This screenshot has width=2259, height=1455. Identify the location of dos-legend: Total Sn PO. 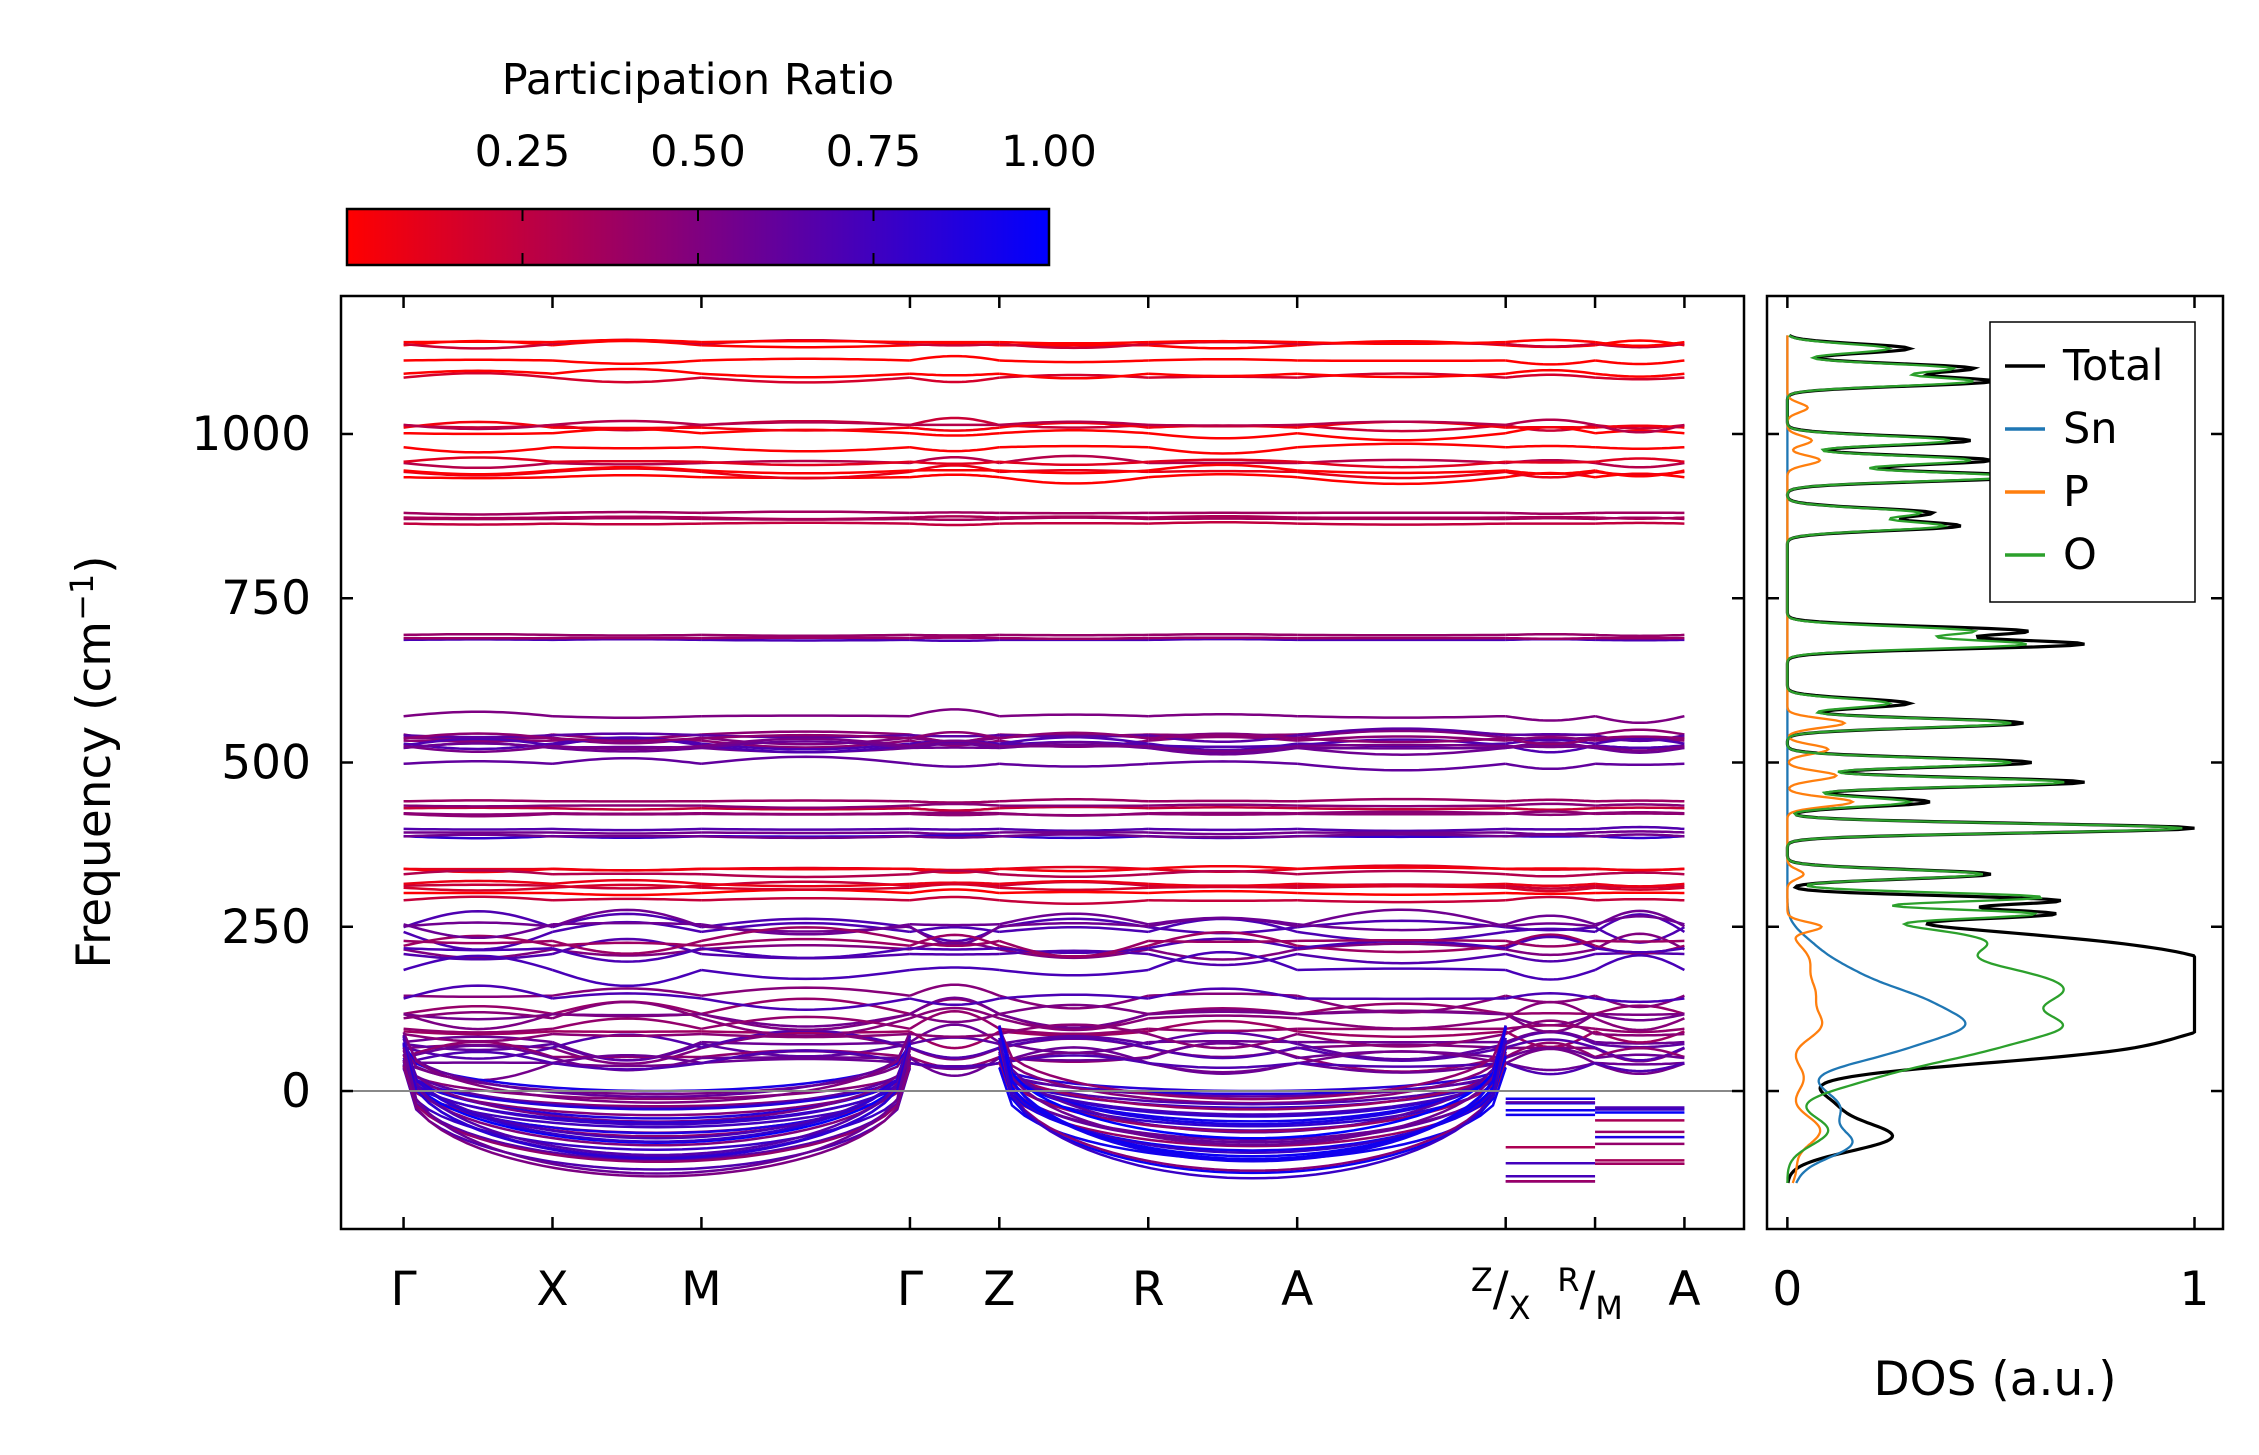
(2092, 462).